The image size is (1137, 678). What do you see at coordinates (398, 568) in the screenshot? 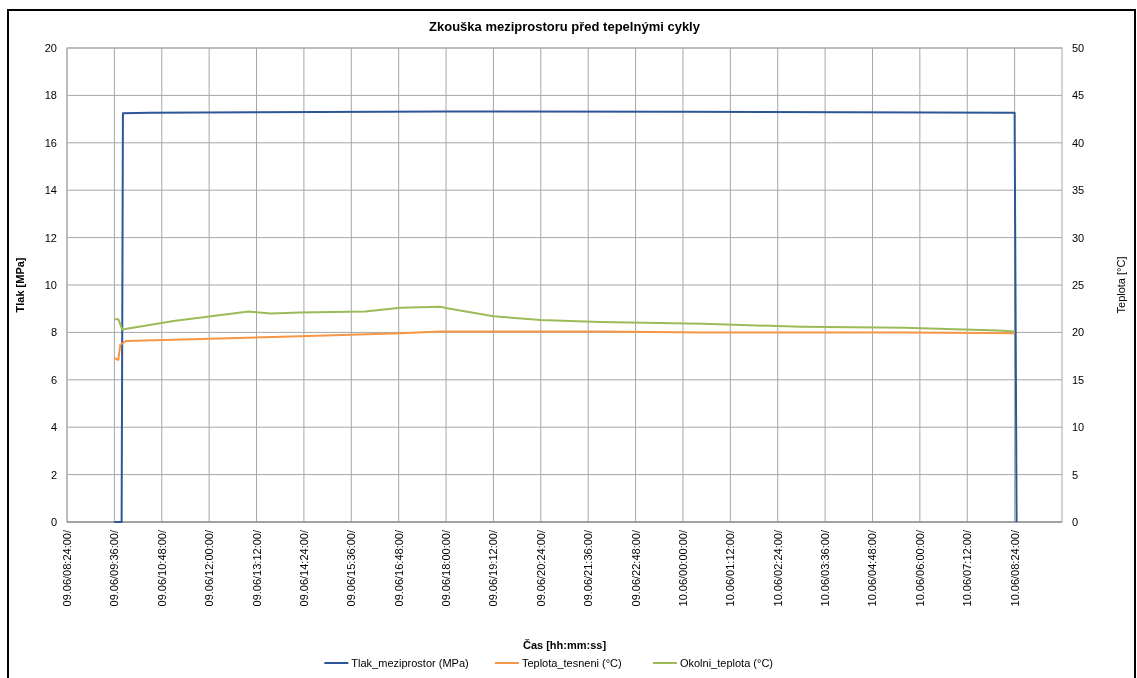
I see `x-tick-label: 09.06/16:48:00/` at bounding box center [398, 568].